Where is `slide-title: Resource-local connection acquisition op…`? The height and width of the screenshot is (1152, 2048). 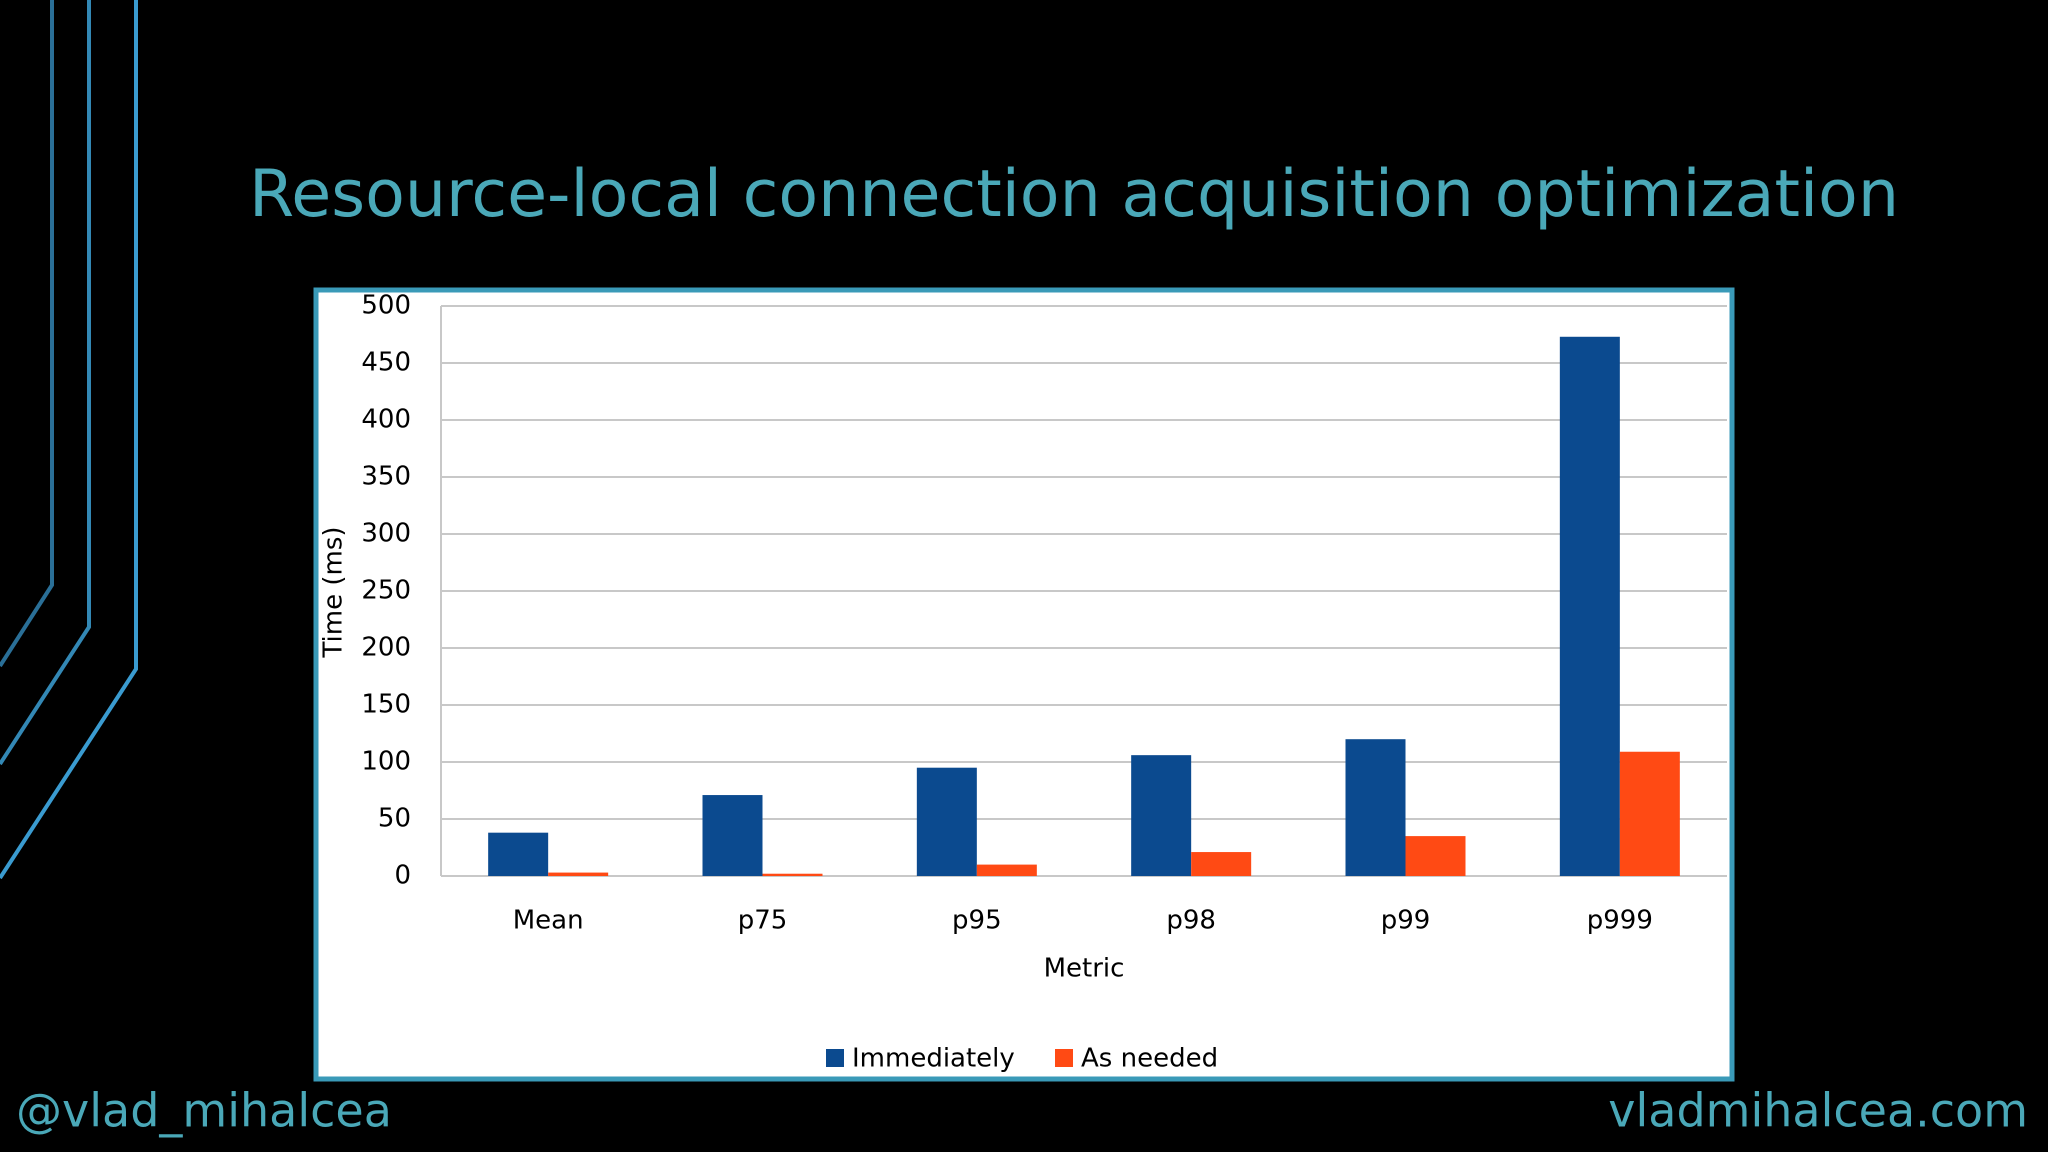
slide-title: Resource-local connection acquisition op… is located at coordinates (1074, 194).